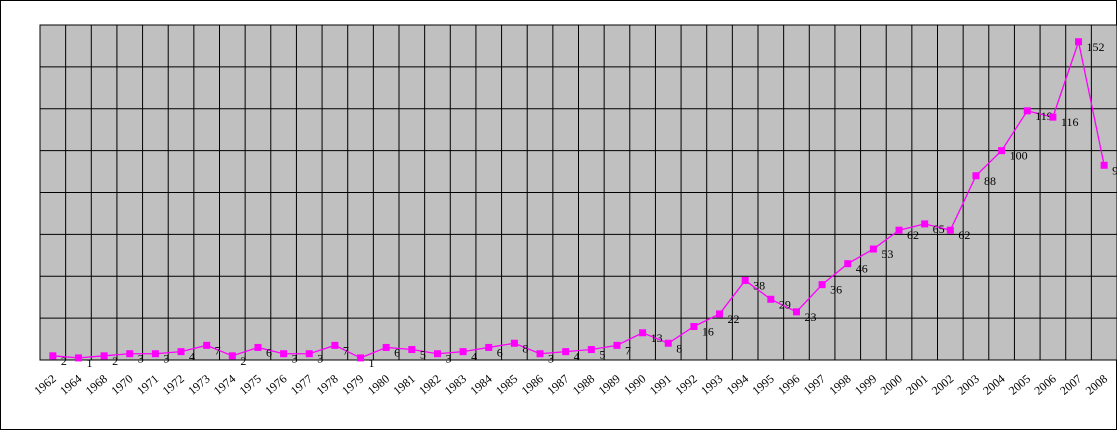 This screenshot has height=430, width=1117. What do you see at coordinates (1096, 47) in the screenshot?
I see `data-label: 152` at bounding box center [1096, 47].